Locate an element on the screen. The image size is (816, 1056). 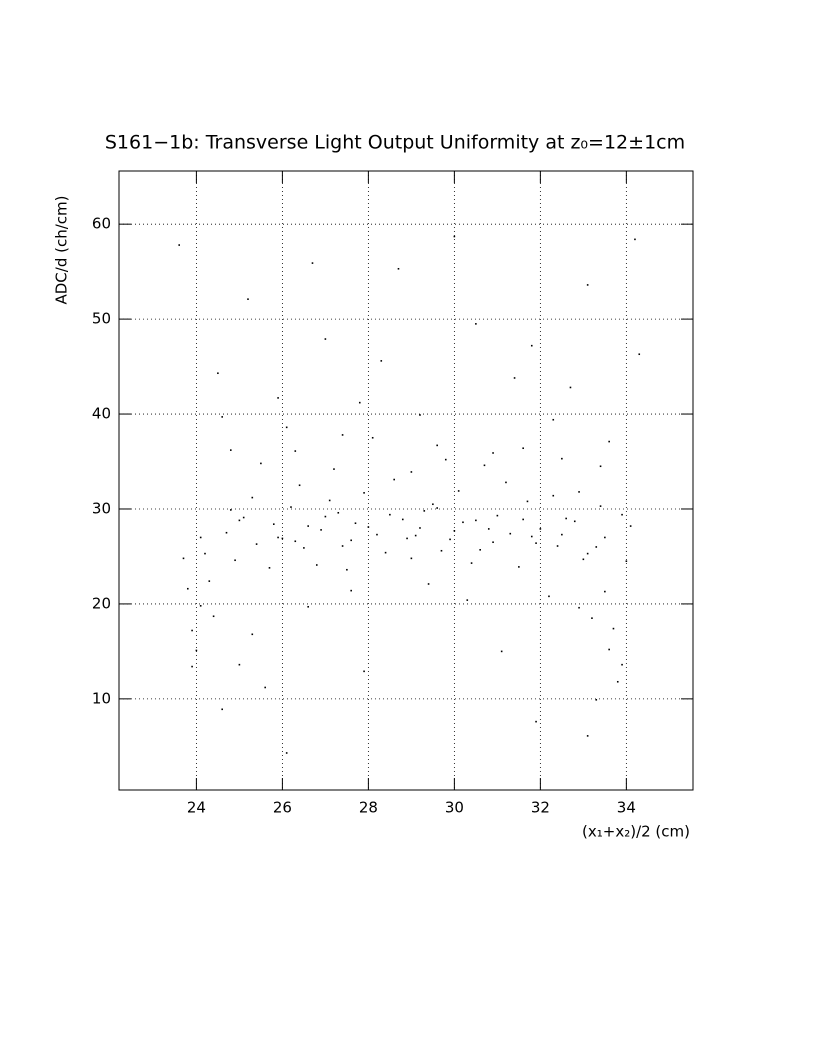
y-axis-label: ADC/d (ch/cm) is located at coordinates (62, 250).